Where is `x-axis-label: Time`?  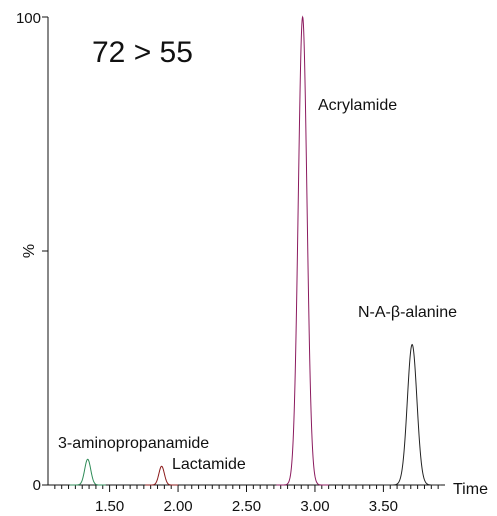
x-axis-label: Time is located at coordinates (470, 489).